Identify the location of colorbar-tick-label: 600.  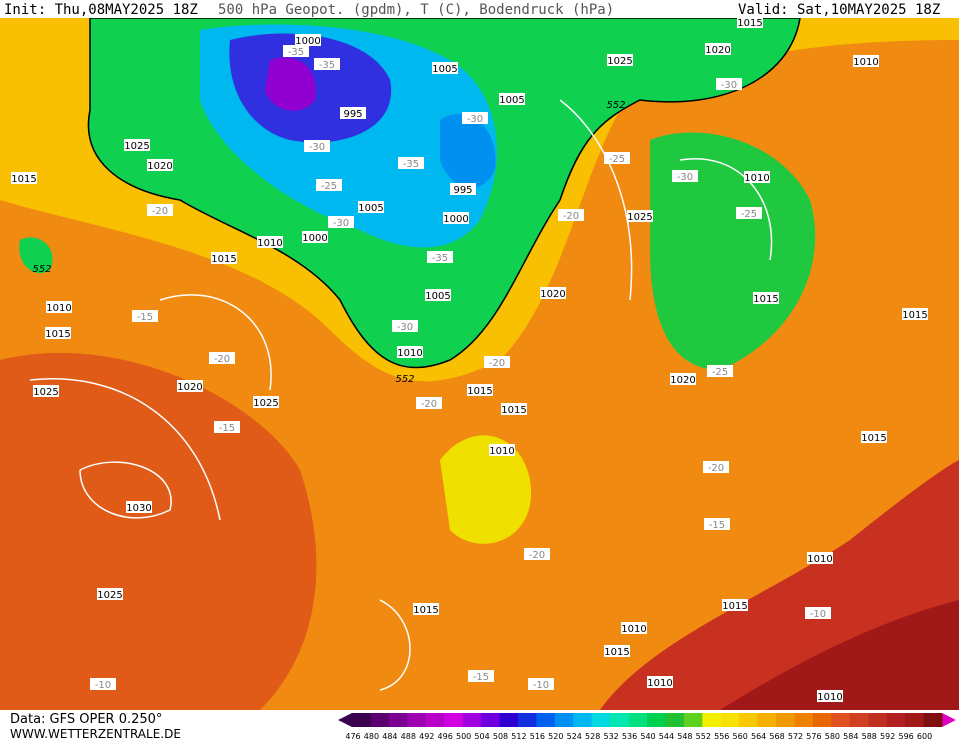
(924, 736).